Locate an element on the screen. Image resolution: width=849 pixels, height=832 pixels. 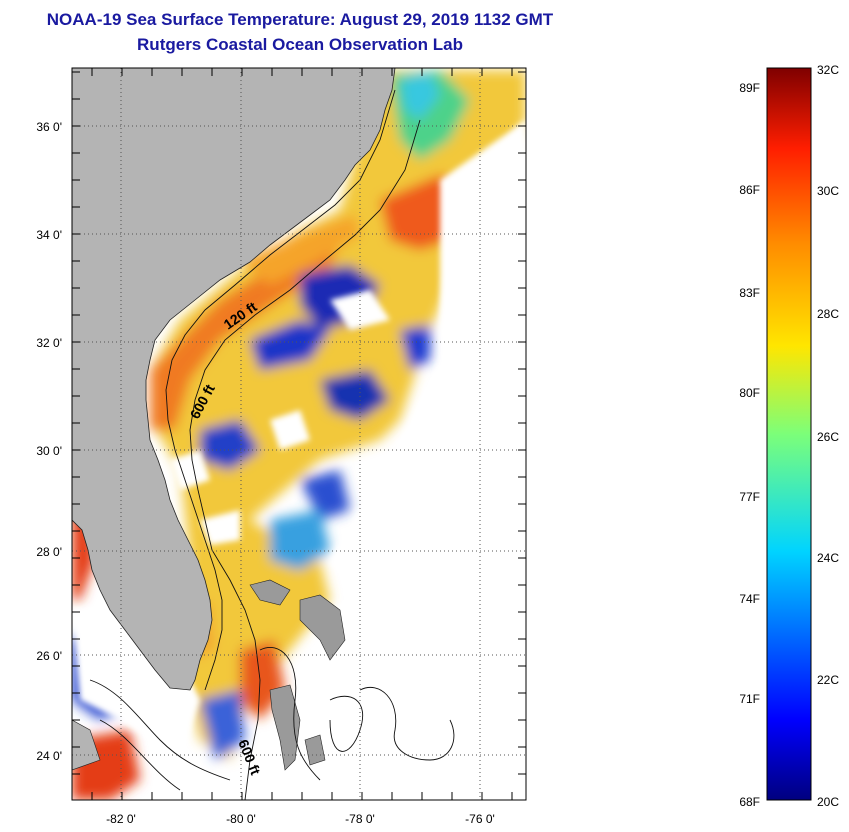
longitude-labels: -82 0' -80 0' -78 0' -76 0' is located at coordinates (300, 819).